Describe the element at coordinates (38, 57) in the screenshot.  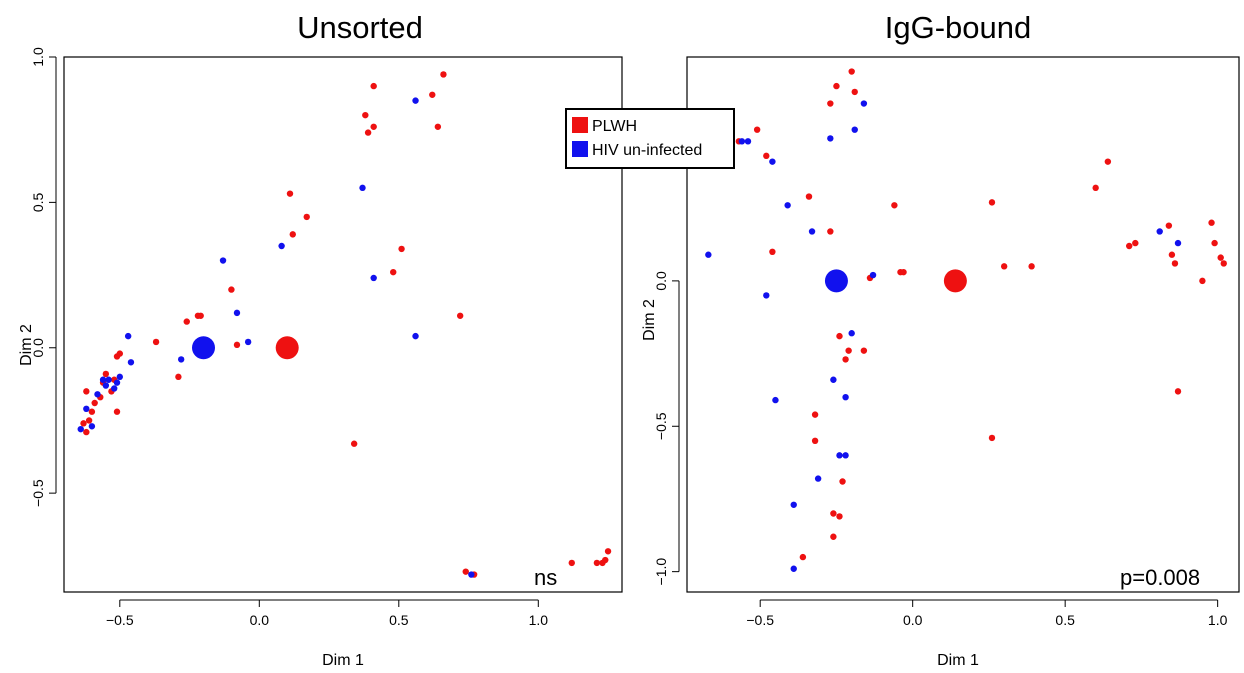
I see `y-tick-label: 1.0` at that location.